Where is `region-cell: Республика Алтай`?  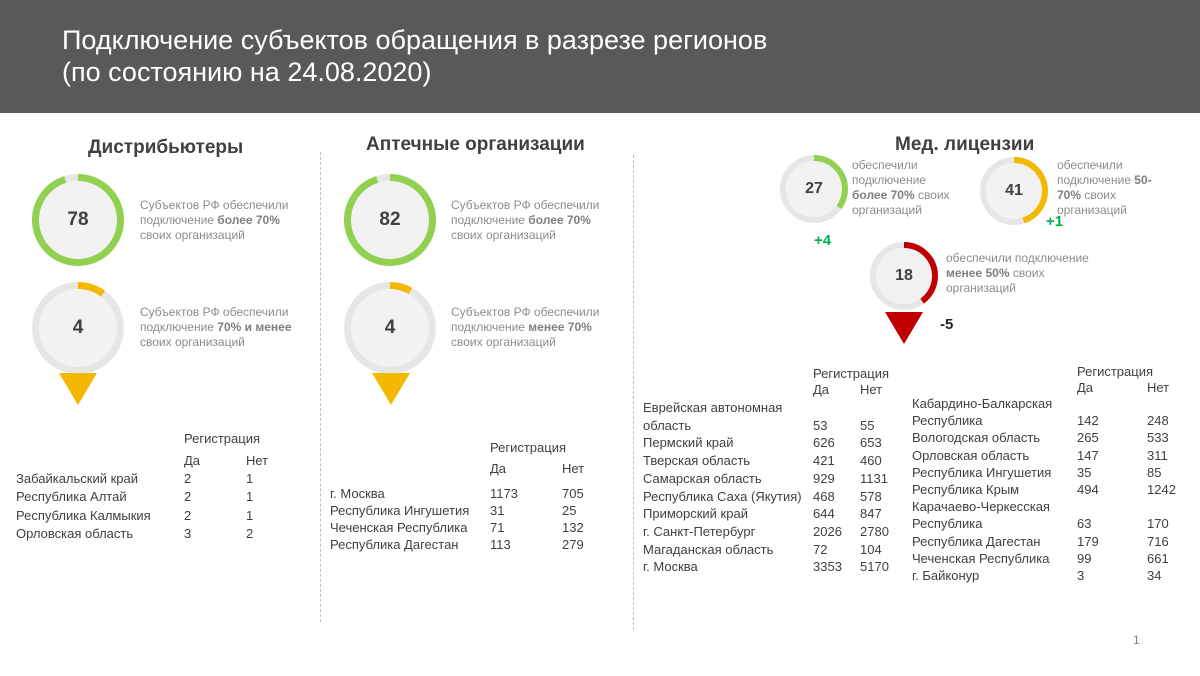 region-cell: Республика Алтай is located at coordinates (71, 497).